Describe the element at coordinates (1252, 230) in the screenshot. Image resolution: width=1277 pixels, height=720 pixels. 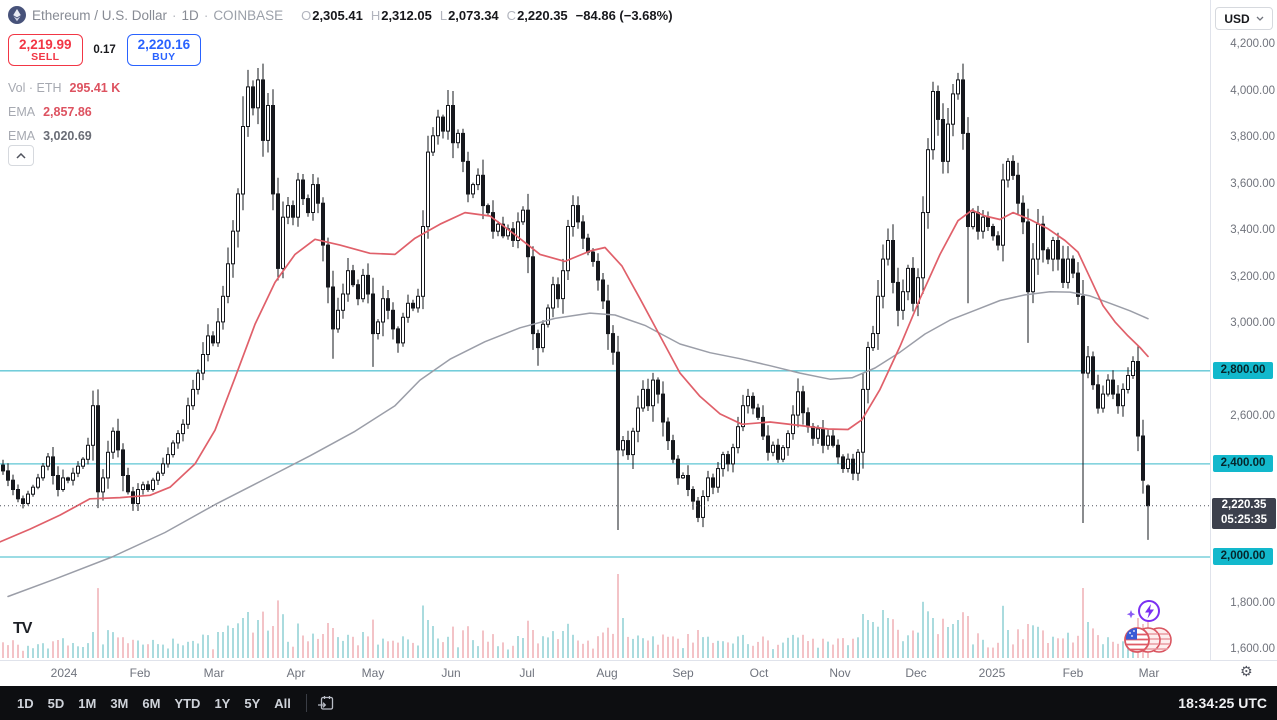
I see `price-tick-label: 3,400.00` at that location.